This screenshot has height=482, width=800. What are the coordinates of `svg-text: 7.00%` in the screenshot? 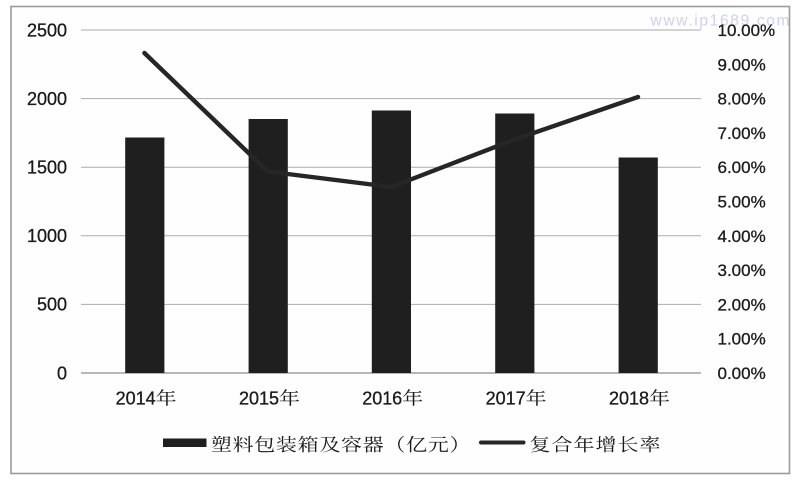 It's located at (742, 133).